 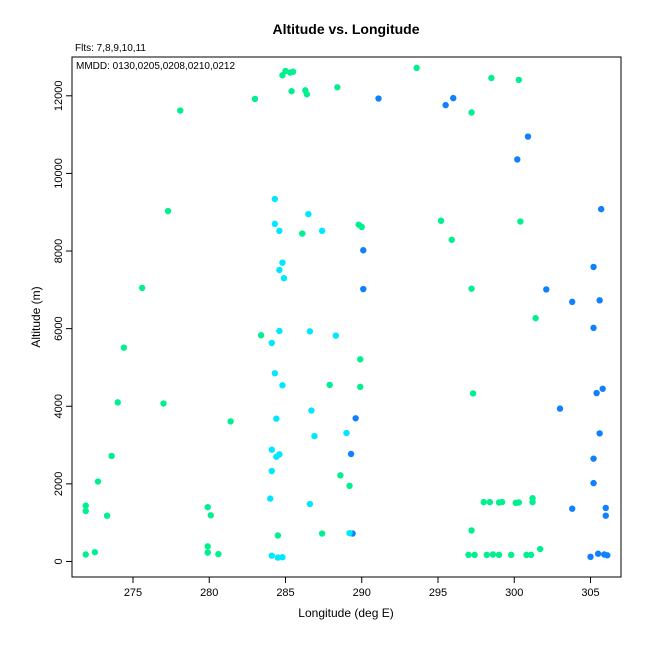 I want to click on y-tick-label: 12000, so click(x=59, y=96).